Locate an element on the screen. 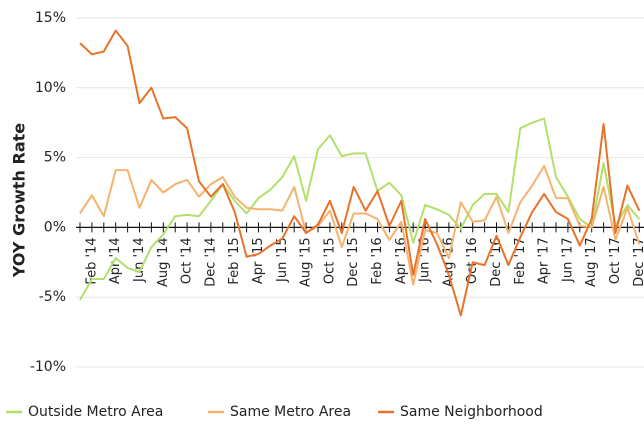 This screenshot has width=644, height=426. legend-label: Outside Metro Area is located at coordinates (95, 412).